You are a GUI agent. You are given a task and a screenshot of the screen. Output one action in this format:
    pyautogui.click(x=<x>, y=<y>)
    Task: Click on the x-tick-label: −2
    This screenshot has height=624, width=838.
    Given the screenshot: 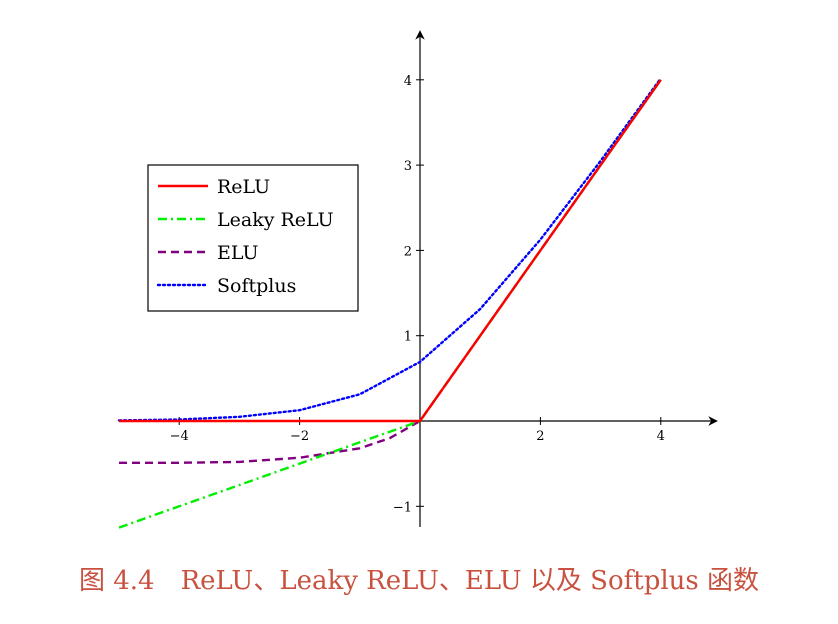 What is the action you would take?
    pyautogui.click(x=299, y=436)
    